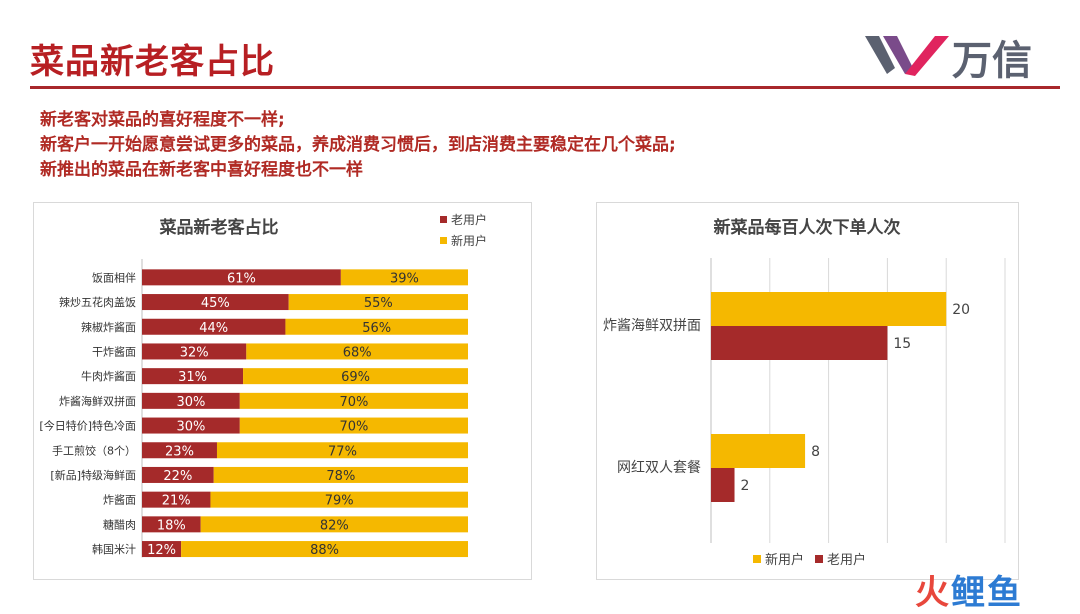 The width and height of the screenshot is (1080, 614). Describe the element at coordinates (108, 327) in the screenshot. I see `category-label: 辣椒炸酱面` at that location.